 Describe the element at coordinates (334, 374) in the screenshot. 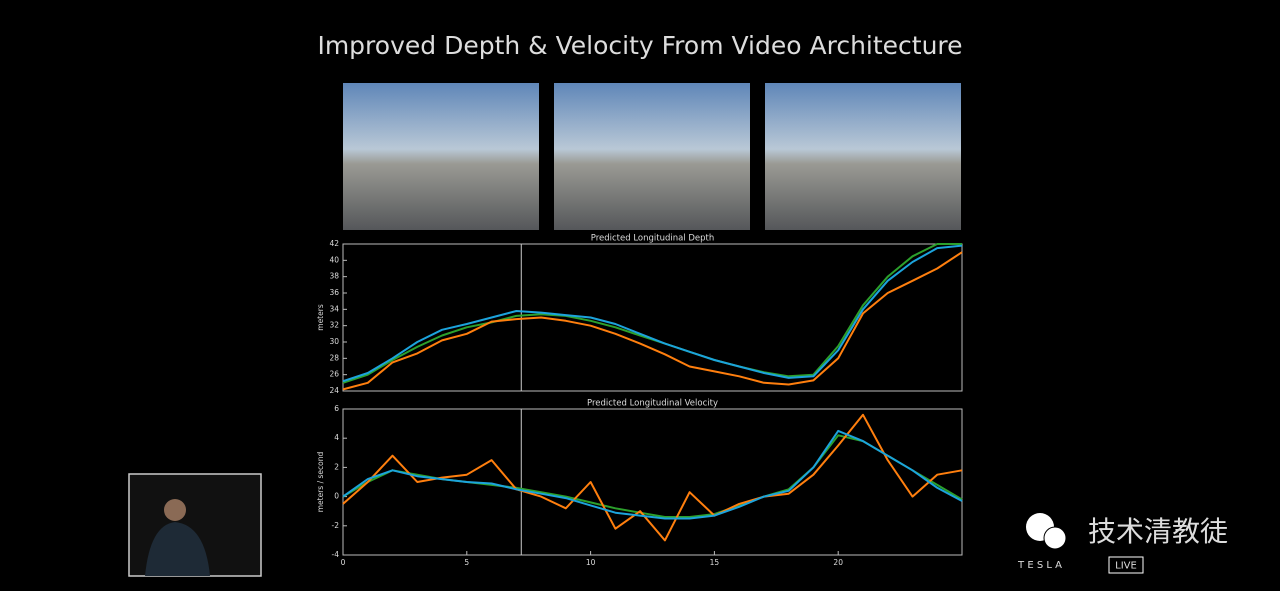

I see `y-tick-label: 26` at that location.